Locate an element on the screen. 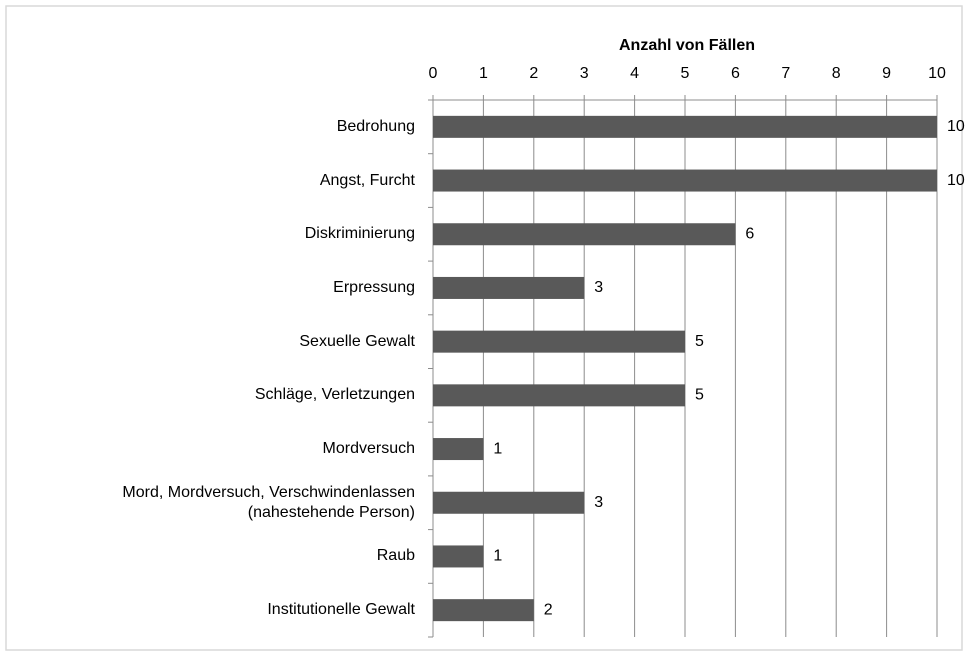  y-tick-label: Diskriminierung is located at coordinates (359, 234).